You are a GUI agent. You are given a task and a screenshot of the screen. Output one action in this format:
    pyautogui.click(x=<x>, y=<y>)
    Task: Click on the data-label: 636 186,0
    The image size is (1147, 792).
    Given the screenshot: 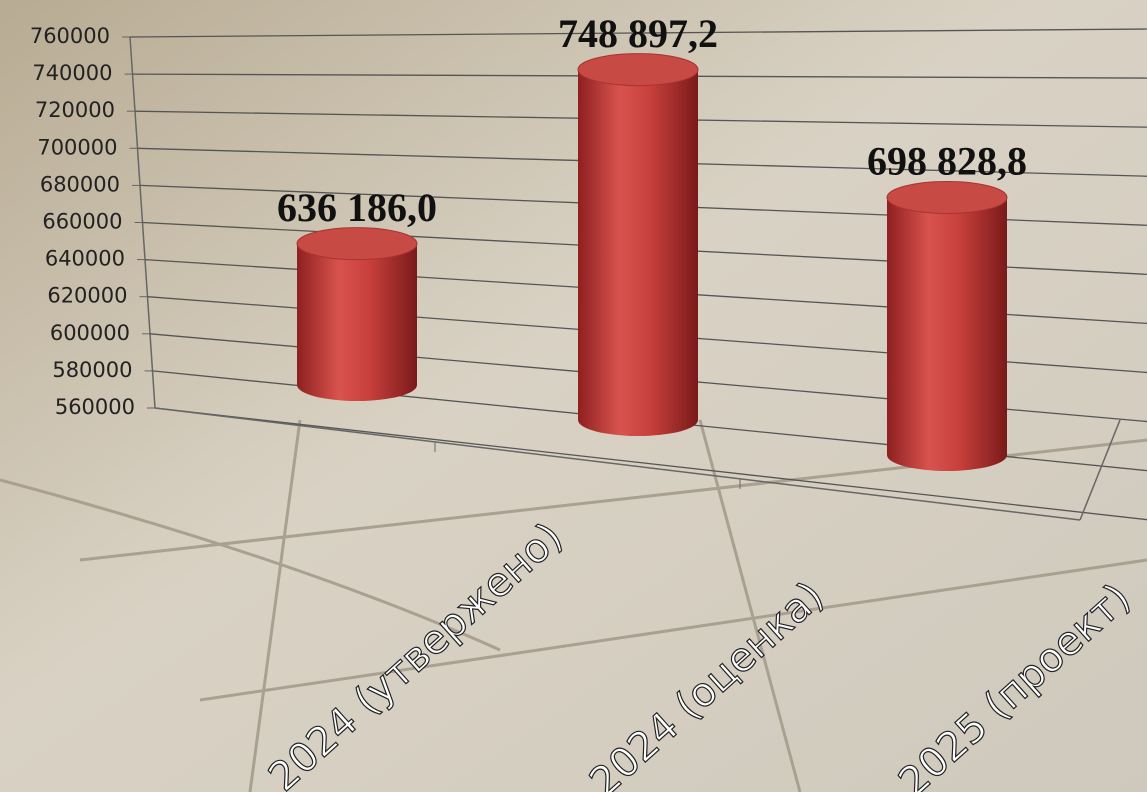 What is the action you would take?
    pyautogui.click(x=357, y=207)
    